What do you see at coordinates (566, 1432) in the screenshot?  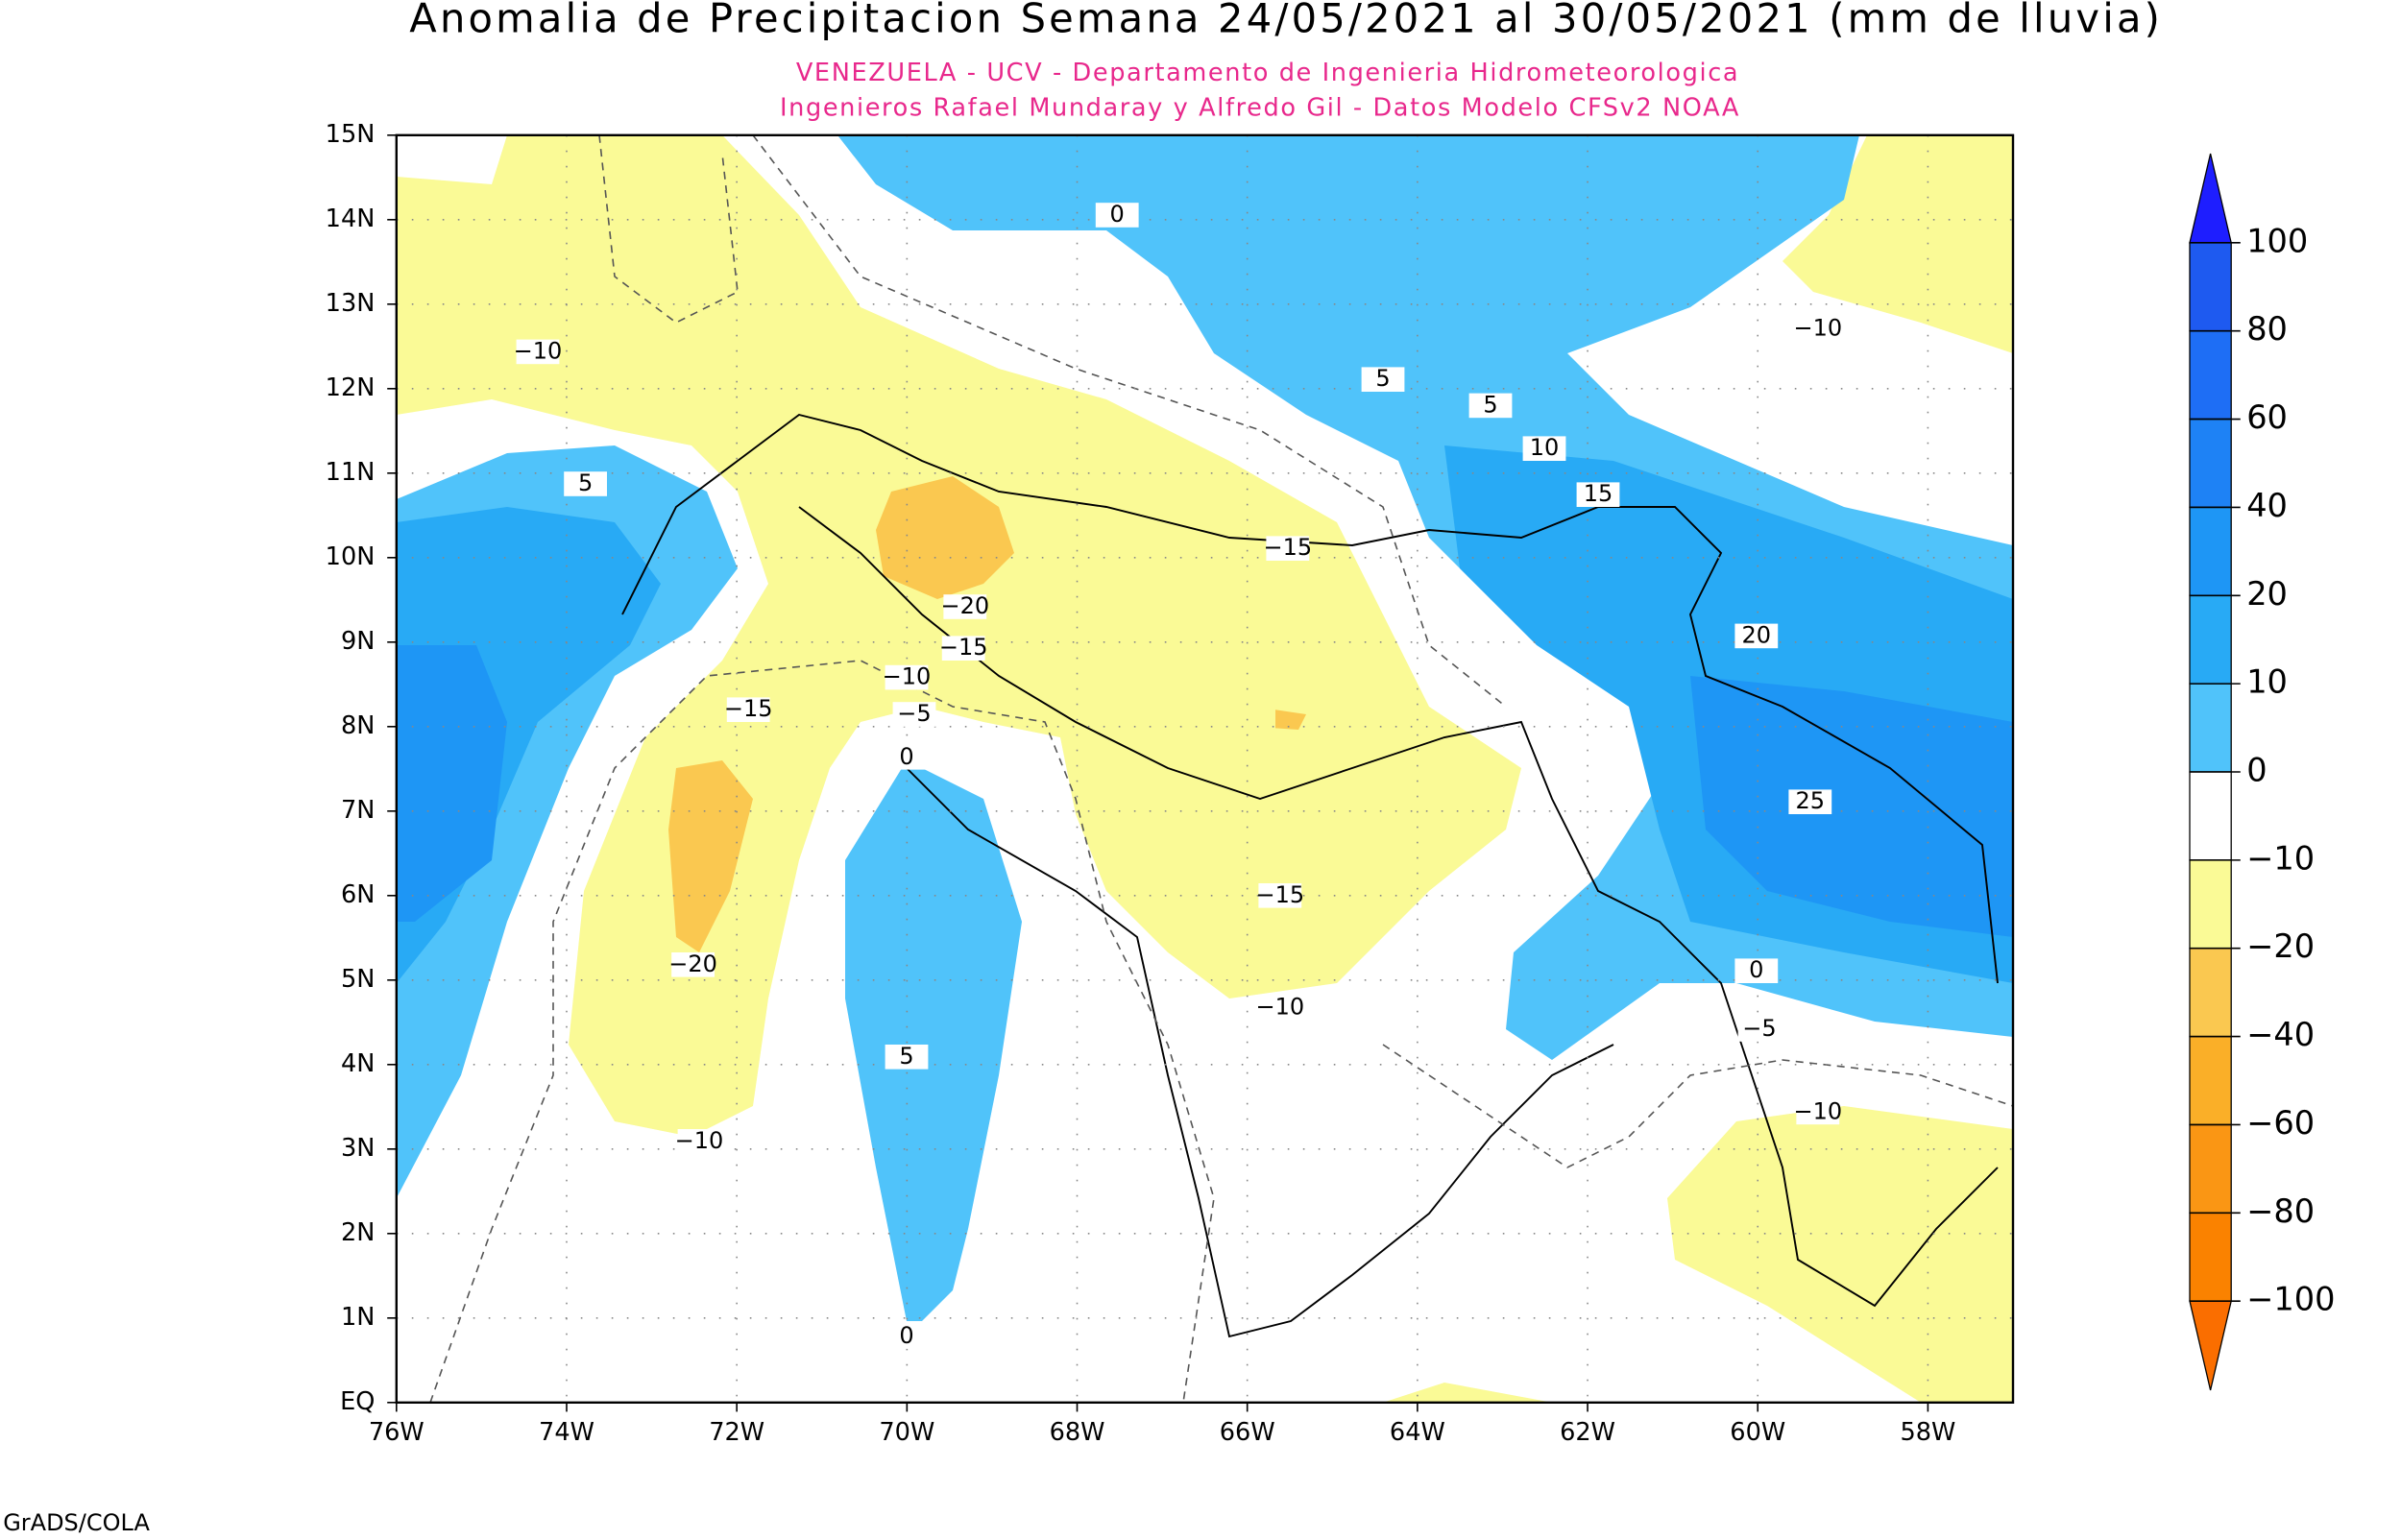 I see `lon-label: 74W` at bounding box center [566, 1432].